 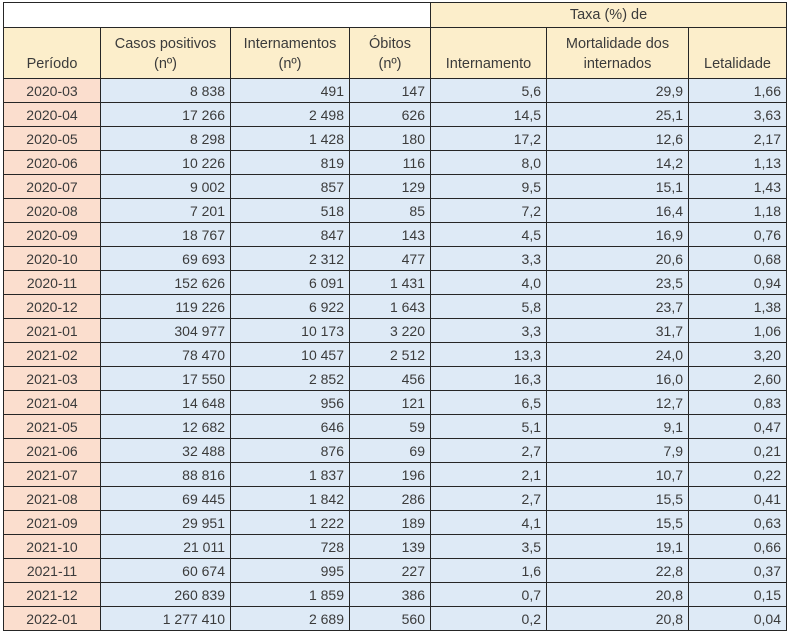 What do you see at coordinates (290, 162) in the screenshot?
I see `hospitalizations-cell: 819` at bounding box center [290, 162].